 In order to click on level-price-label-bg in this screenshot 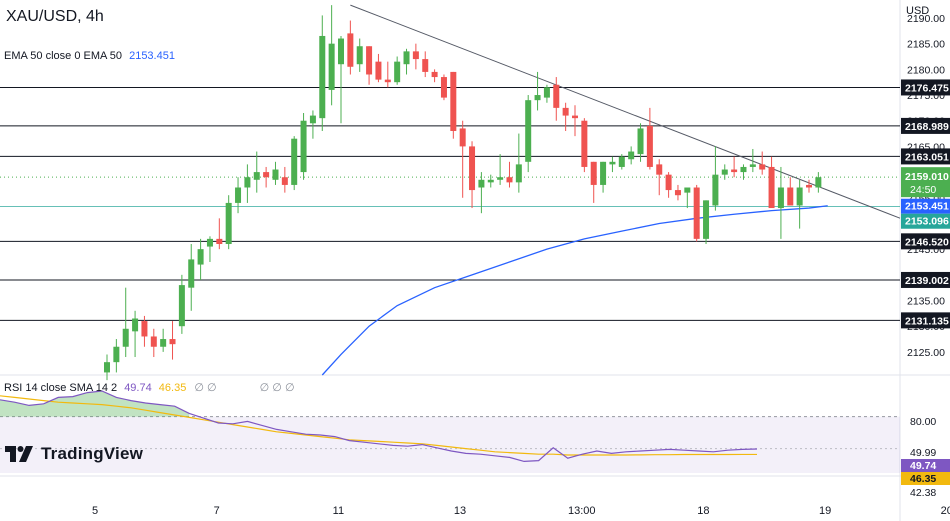, I will do `click(925, 87)`.